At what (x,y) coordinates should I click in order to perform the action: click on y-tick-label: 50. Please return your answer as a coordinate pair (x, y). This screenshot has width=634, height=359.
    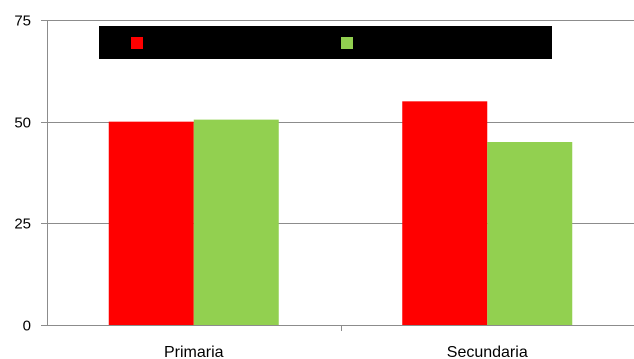
    Looking at the image, I should click on (22, 123).